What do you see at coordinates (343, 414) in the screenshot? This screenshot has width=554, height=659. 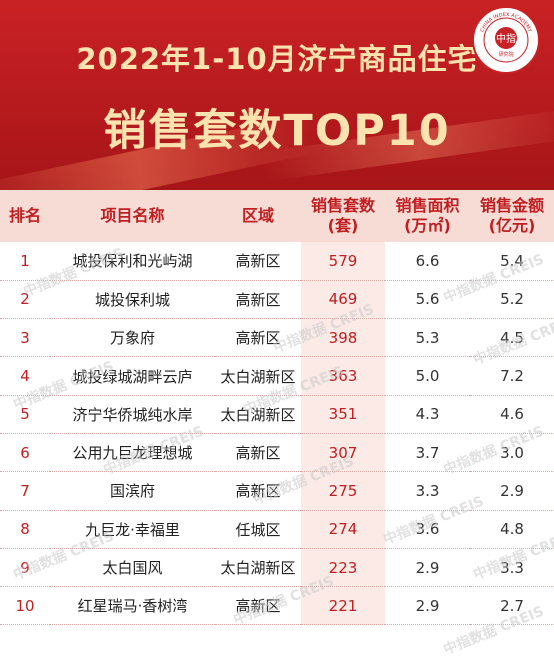 I see `units-cell: 351` at bounding box center [343, 414].